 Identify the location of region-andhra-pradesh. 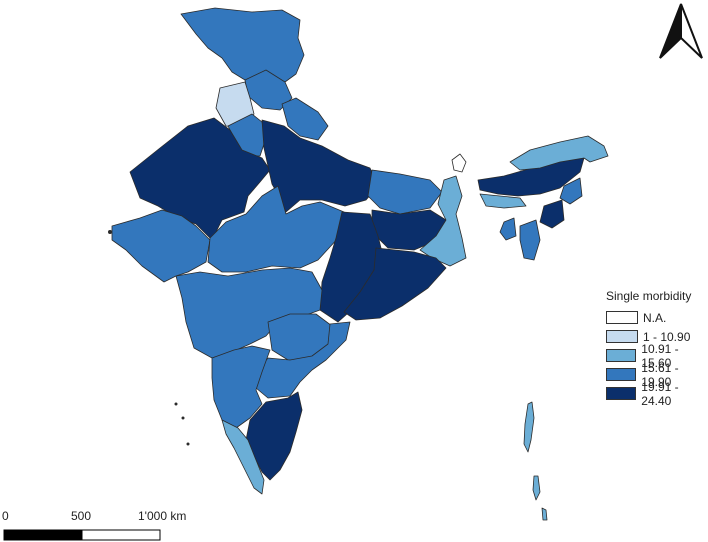
(303, 360).